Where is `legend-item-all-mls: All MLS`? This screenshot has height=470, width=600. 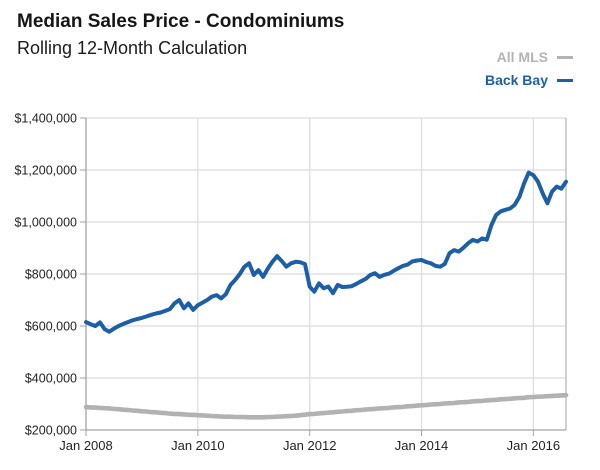
legend-item-all-mls: All MLS is located at coordinates (529, 57).